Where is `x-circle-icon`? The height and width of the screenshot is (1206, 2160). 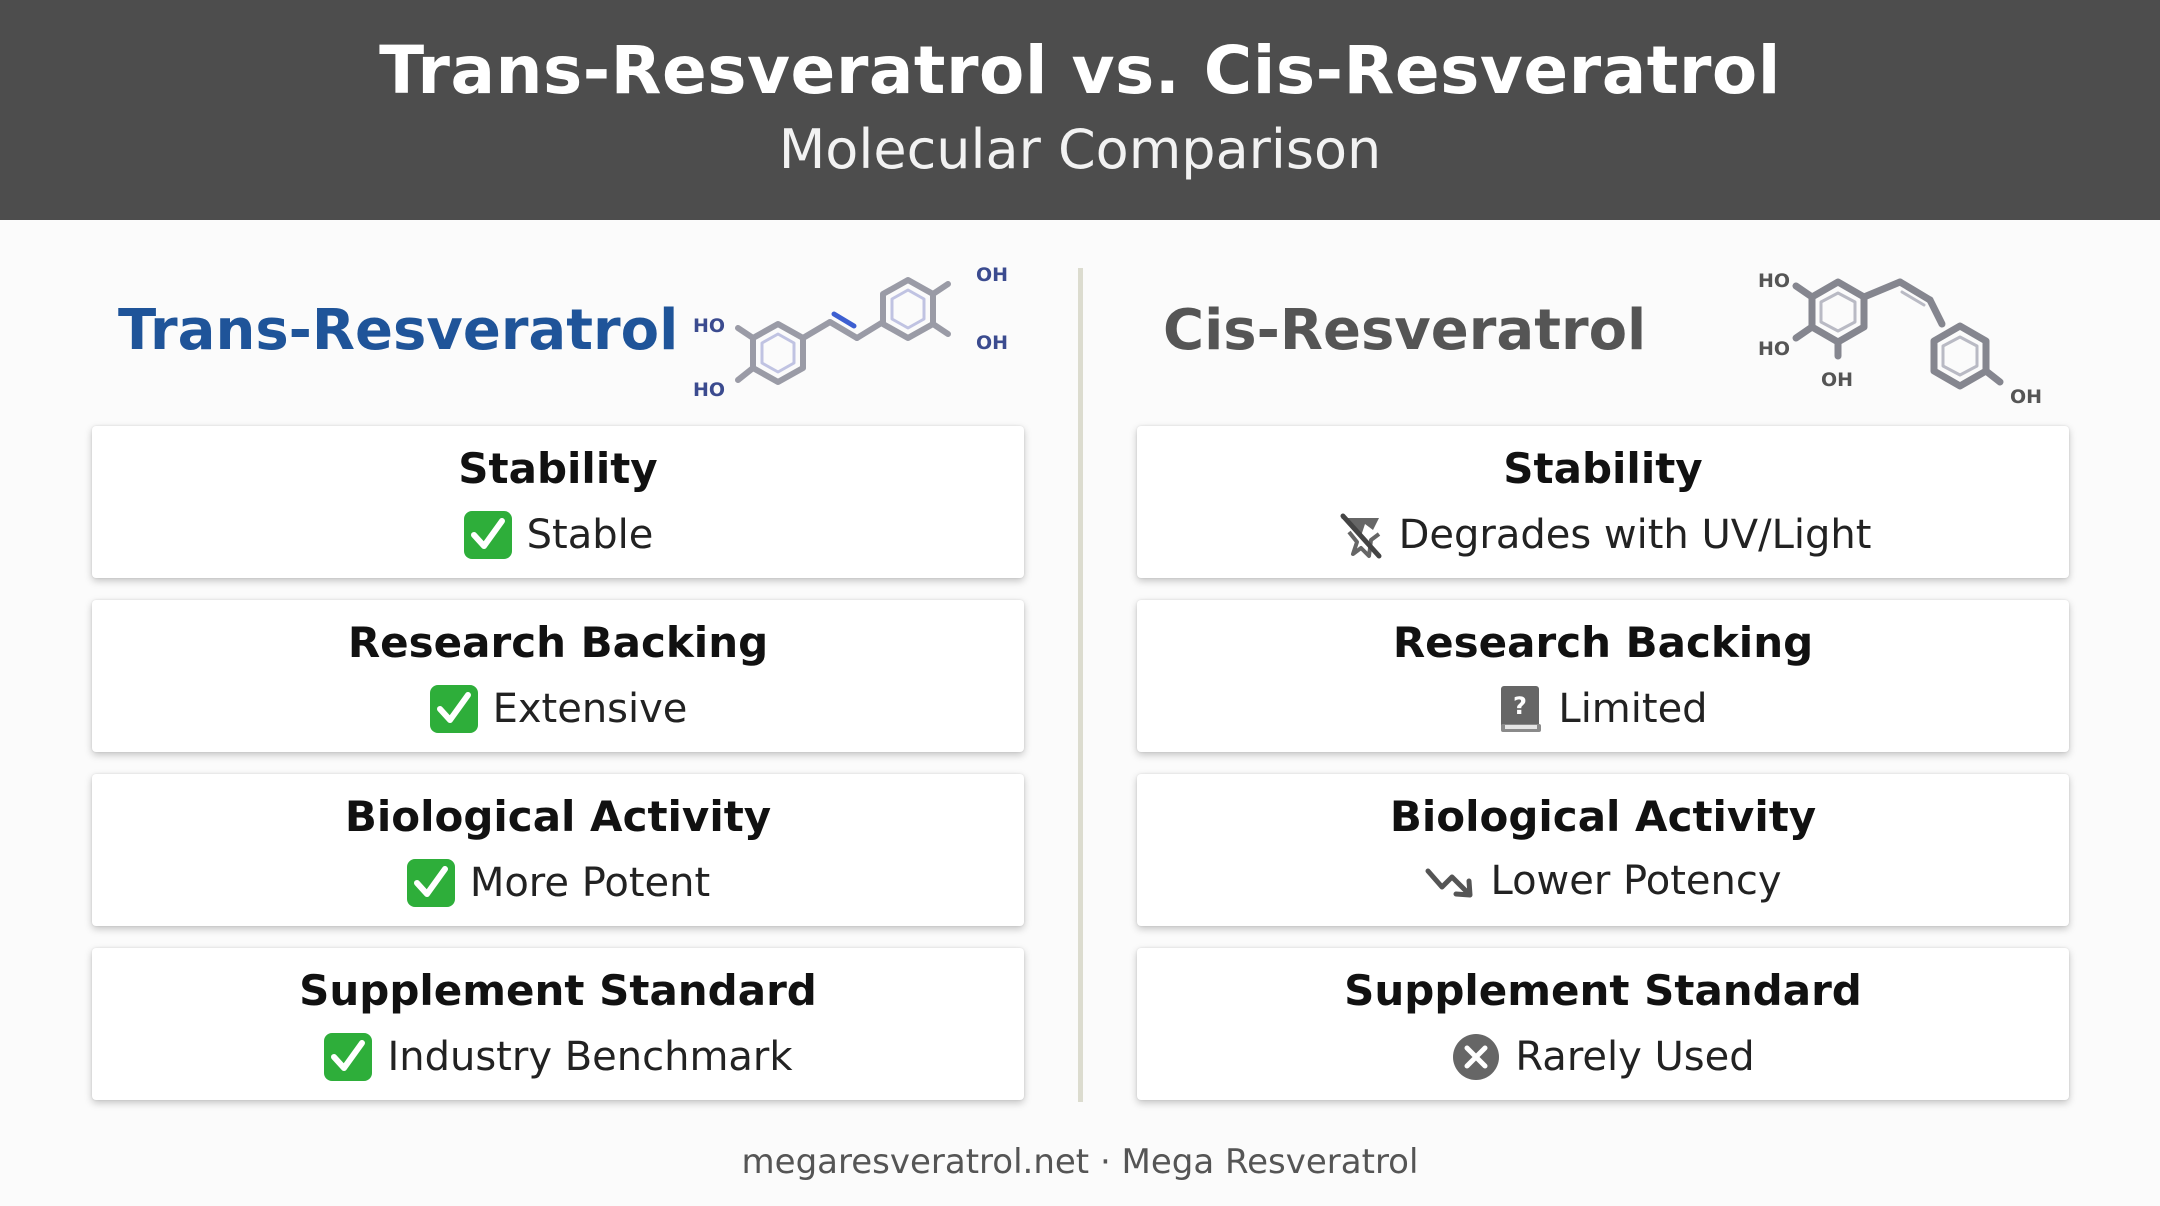
x-circle-icon is located at coordinates (1476, 1057).